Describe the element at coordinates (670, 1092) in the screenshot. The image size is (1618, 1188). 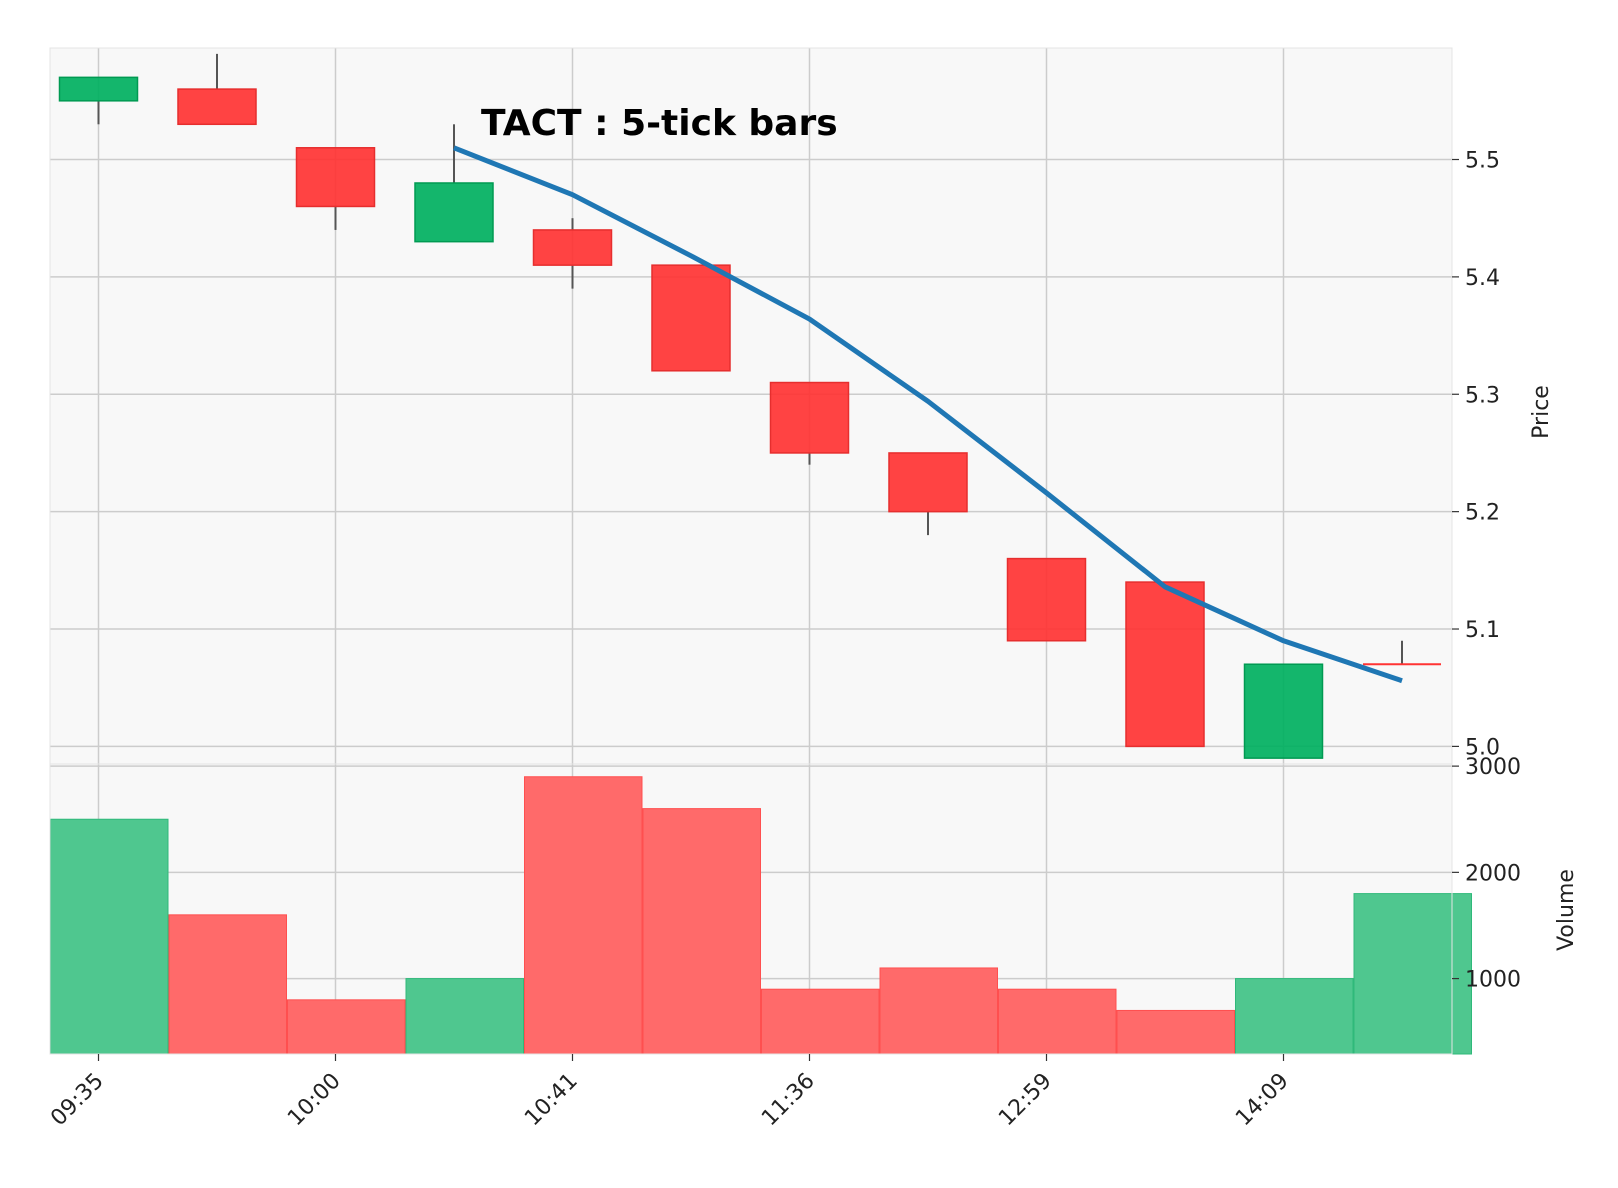
I see `x-axis-ticks: 09:35 10:00 10:41 11:36 12:59 14:09` at that location.